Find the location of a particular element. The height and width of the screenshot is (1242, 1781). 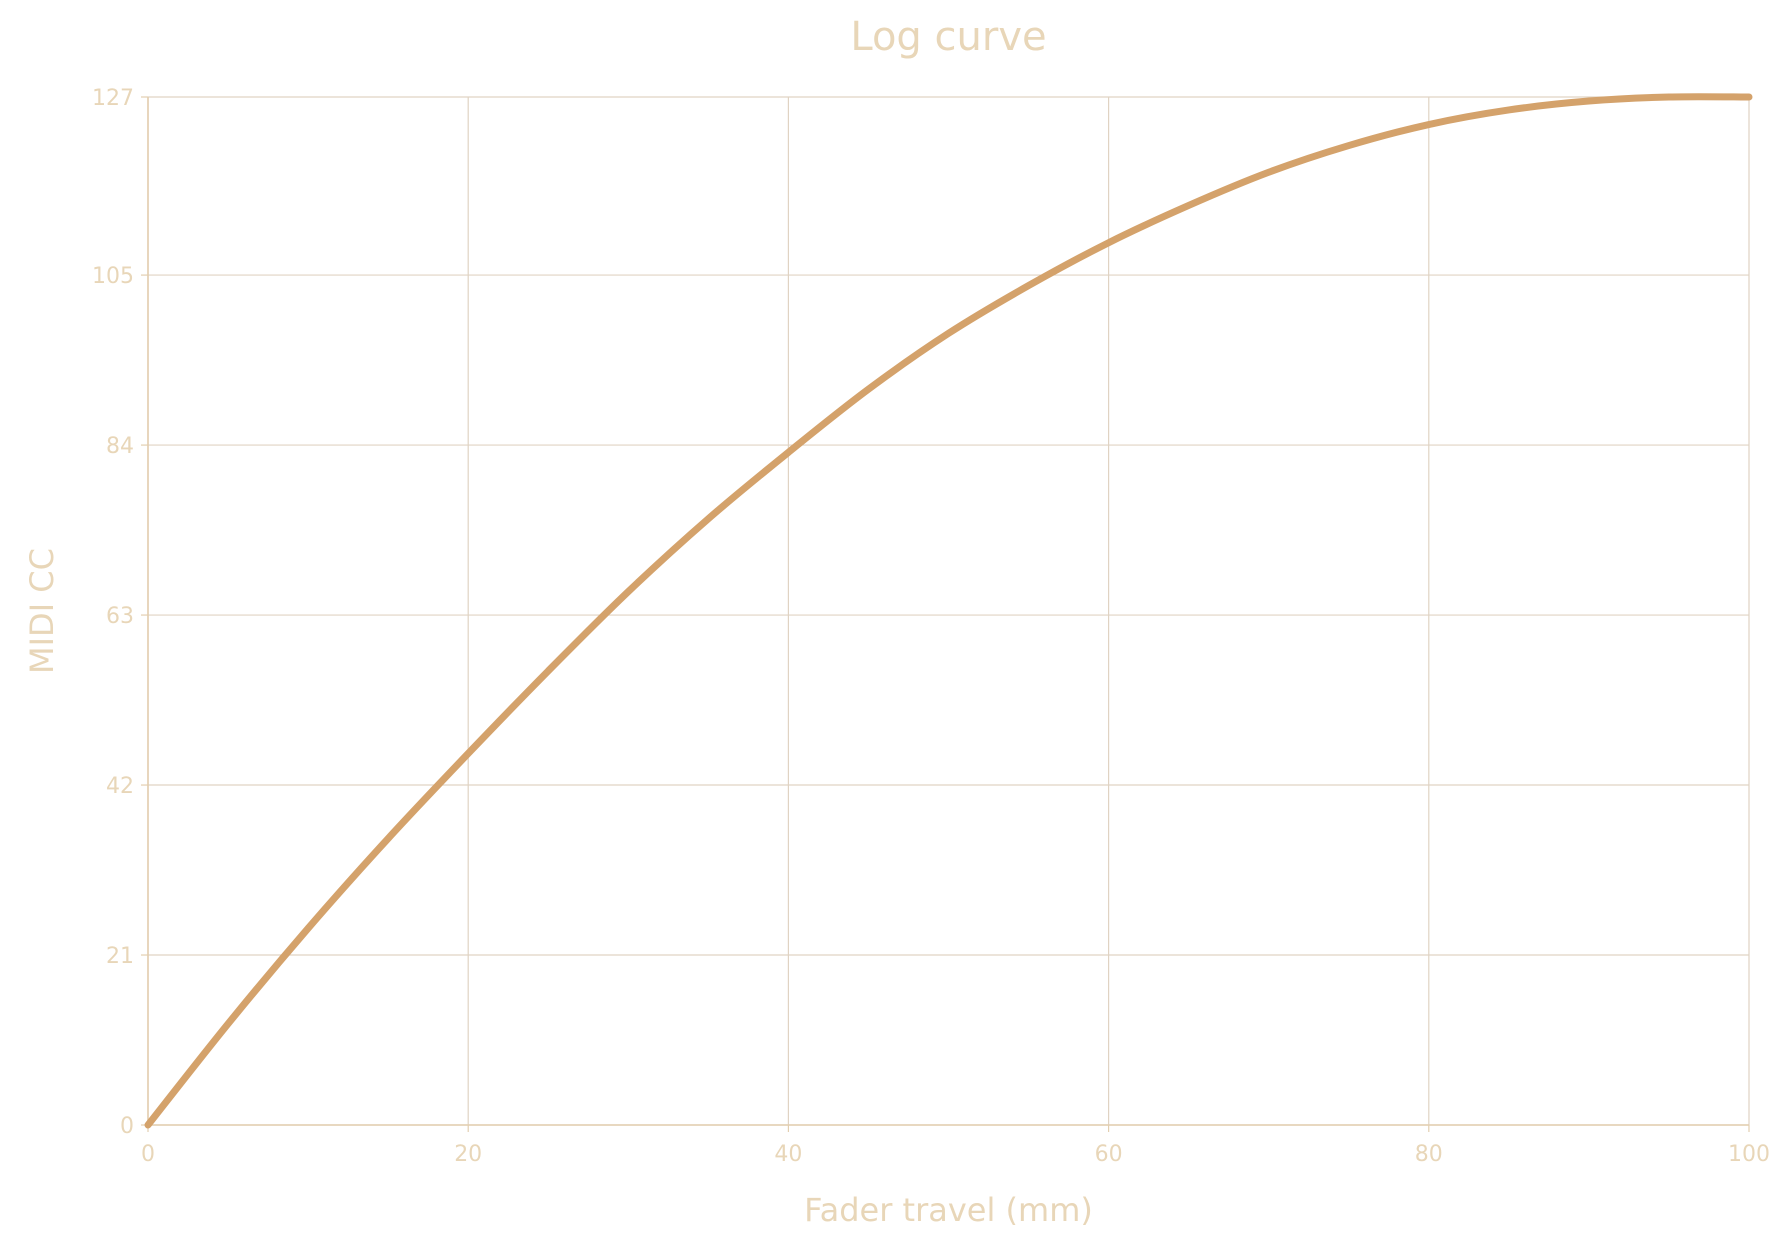

y-tick-label: 21 is located at coordinates (120, 956).